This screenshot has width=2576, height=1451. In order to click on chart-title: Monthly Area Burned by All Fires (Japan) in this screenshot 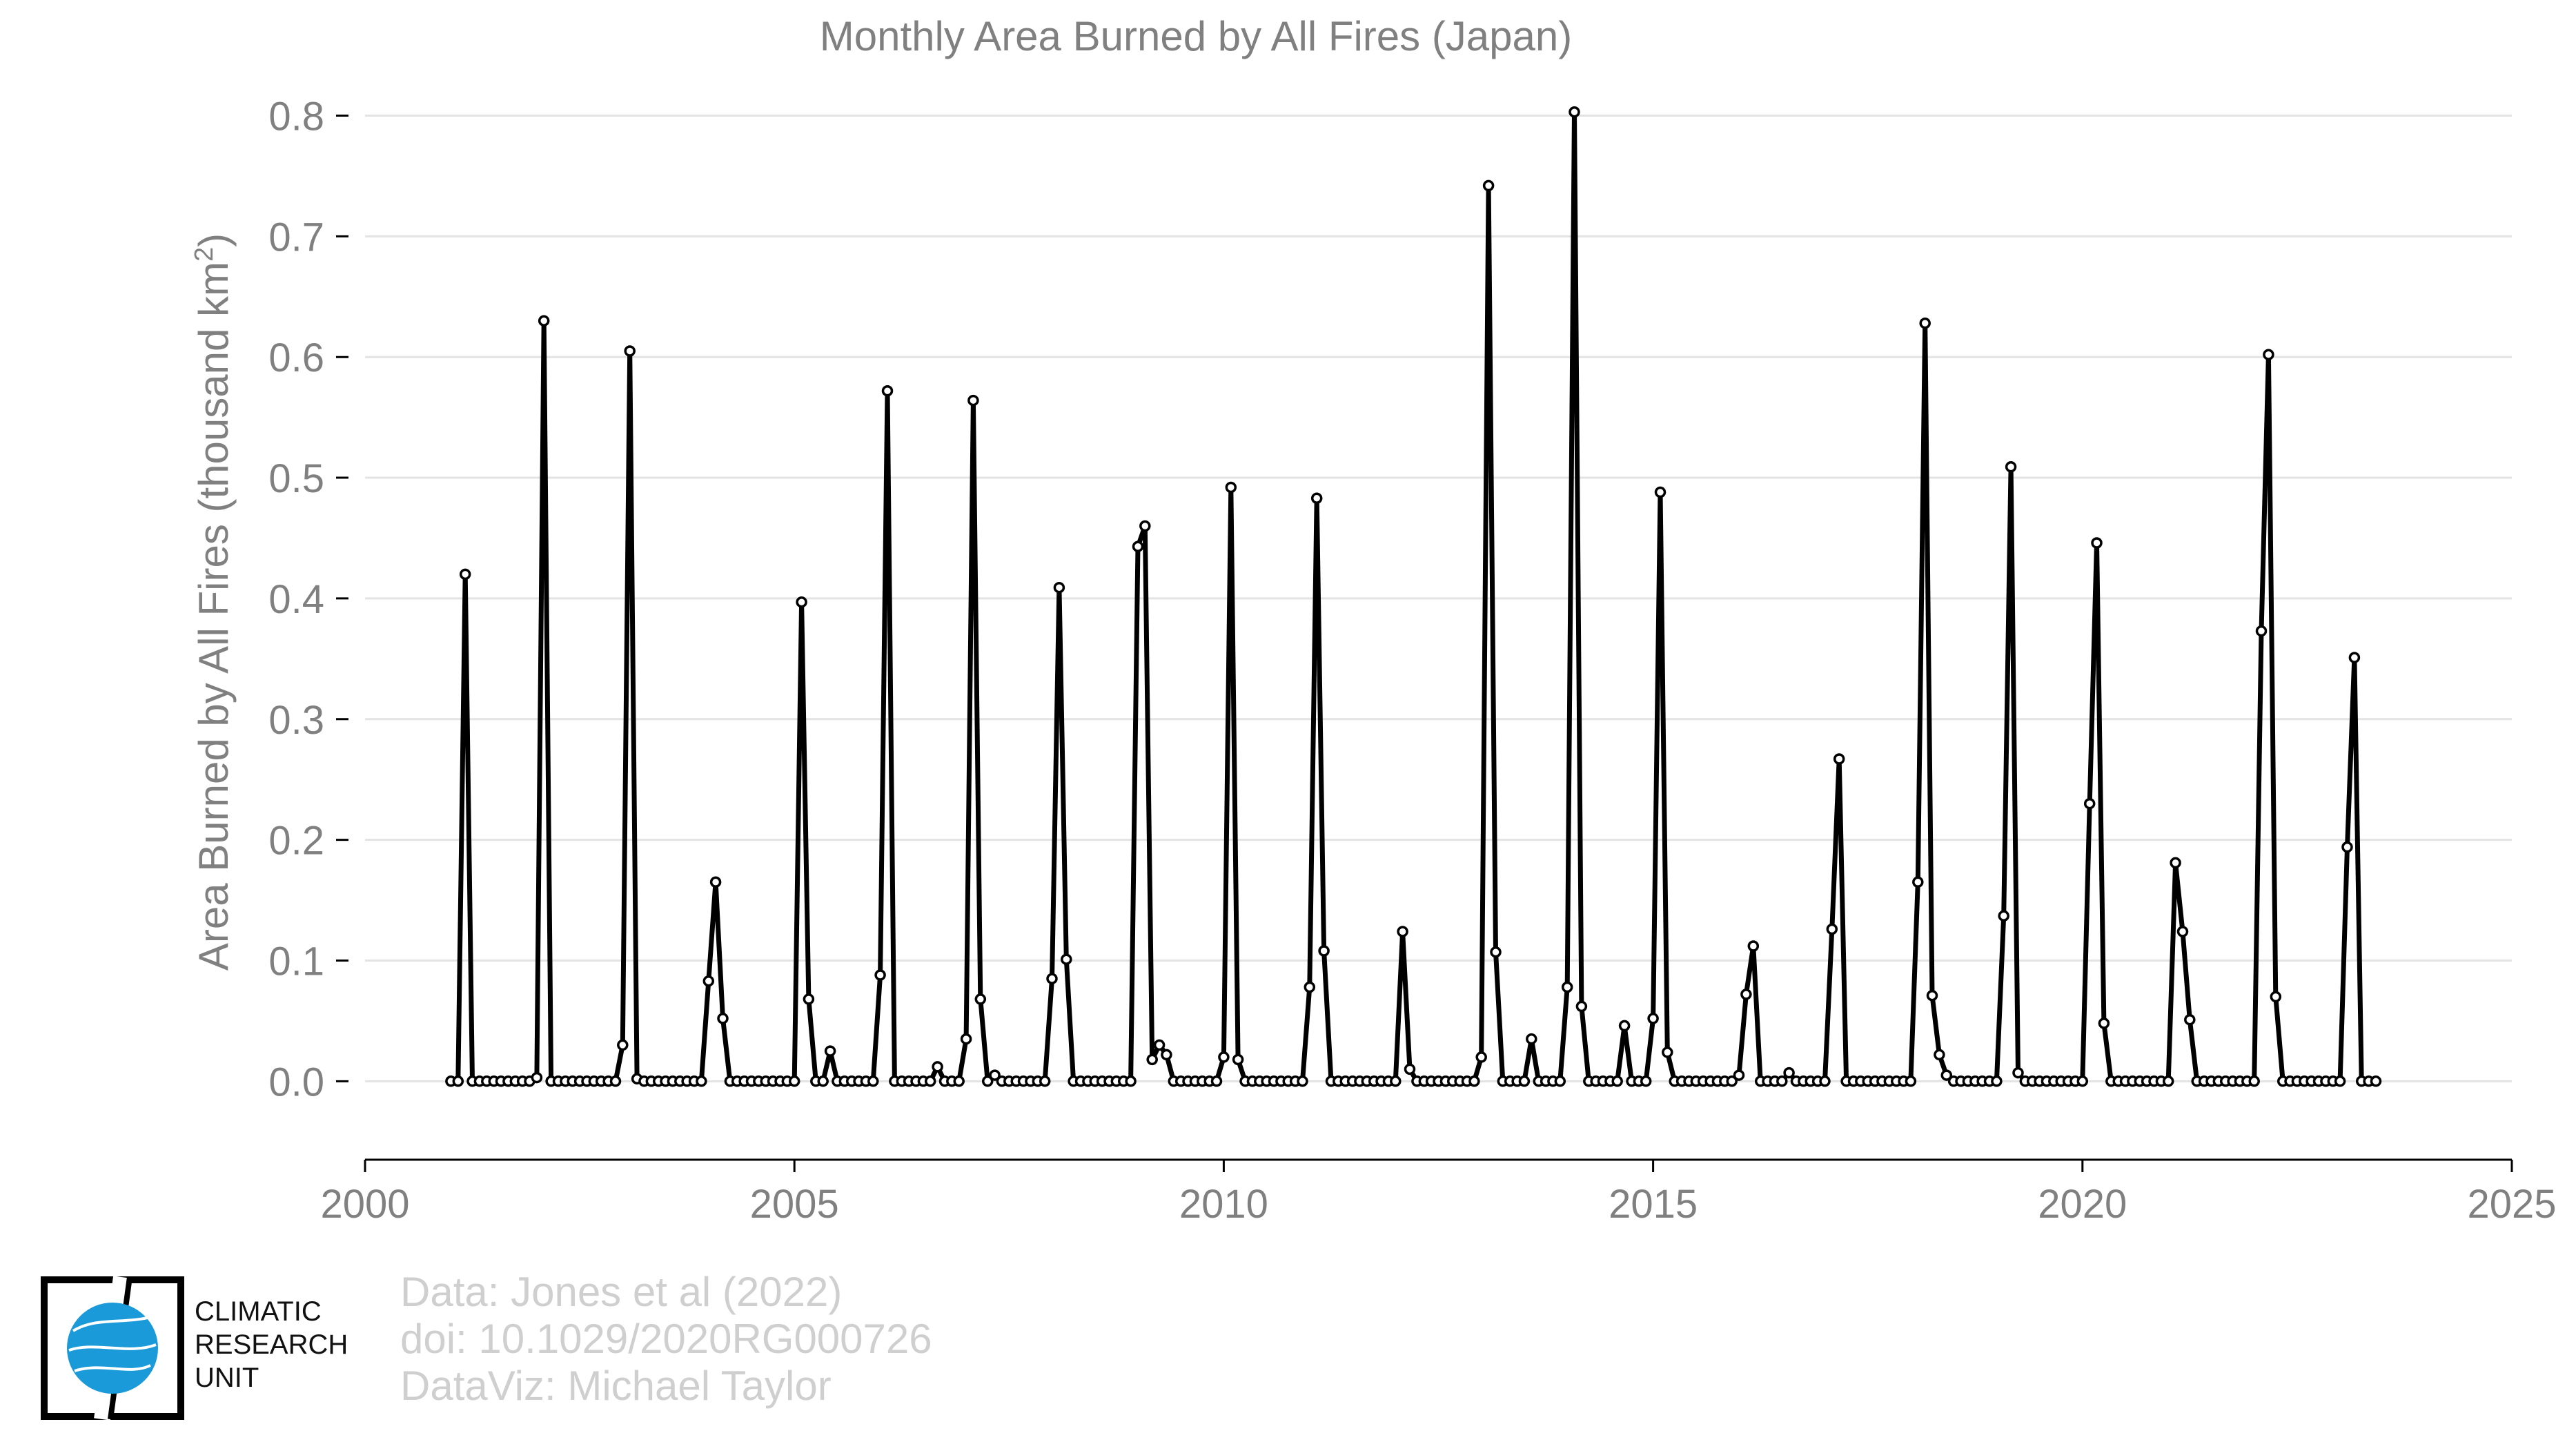, I will do `click(1196, 36)`.